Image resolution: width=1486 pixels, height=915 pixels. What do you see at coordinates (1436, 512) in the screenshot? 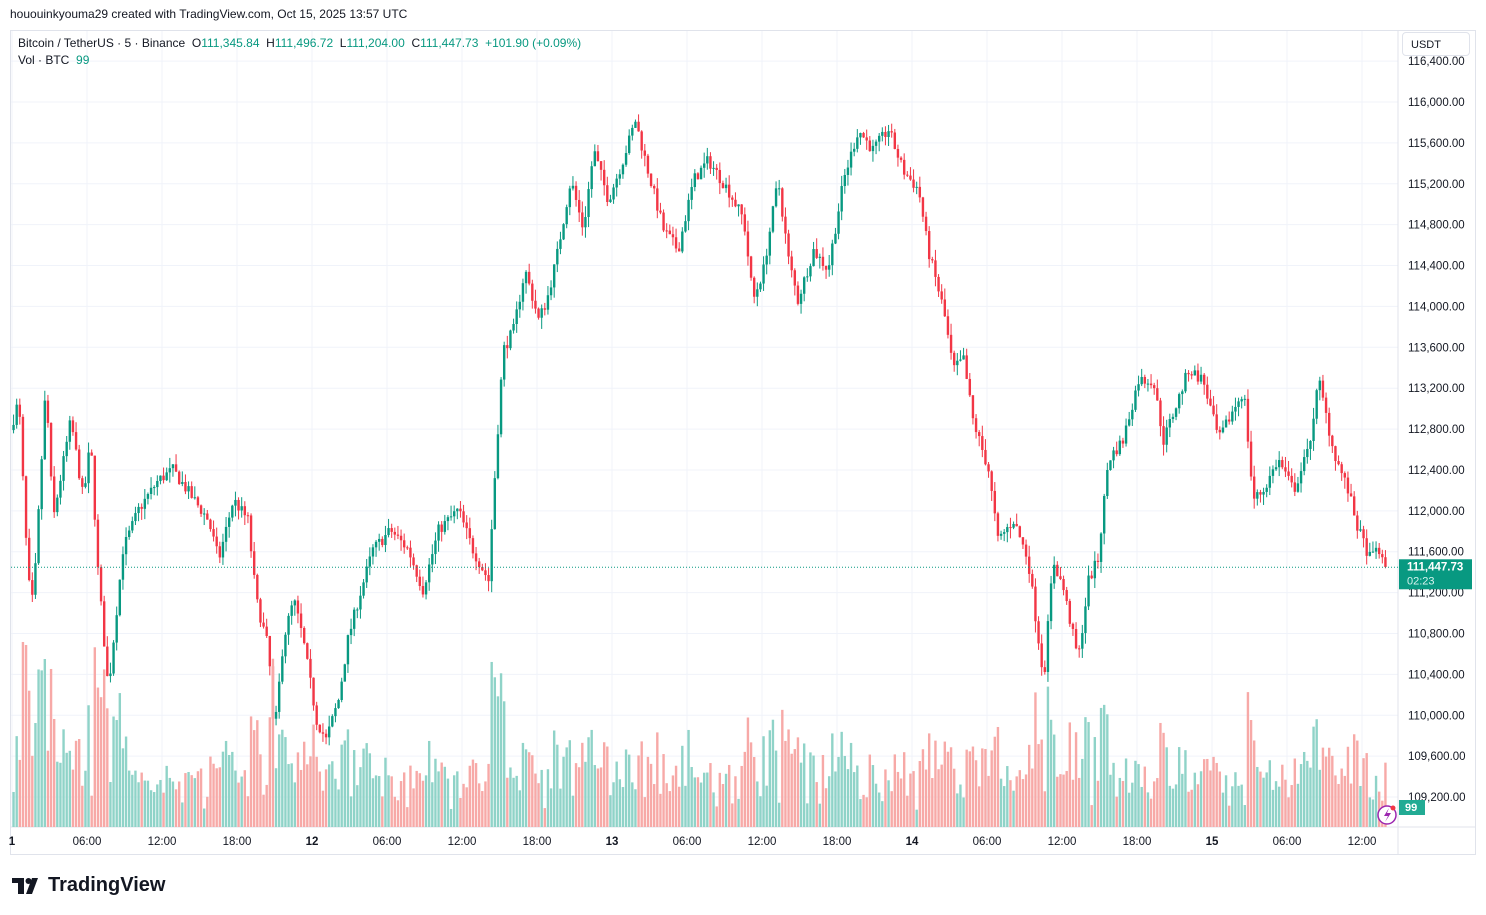
I see `price-tick-label: 112,000.00` at bounding box center [1436, 512].